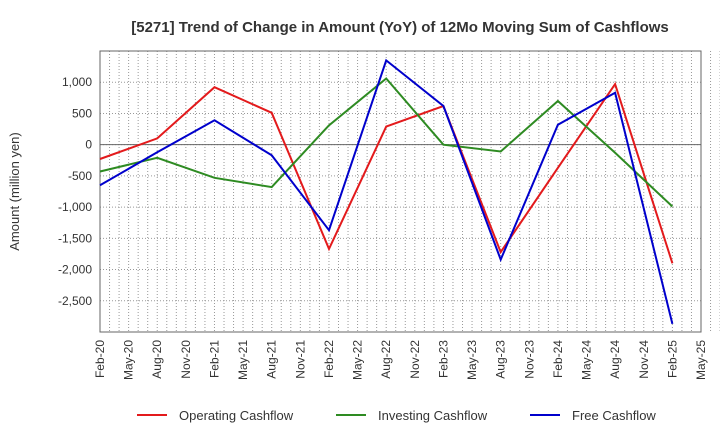 Image resolution: width=720 pixels, height=440 pixels. What do you see at coordinates (415, 359) in the screenshot?
I see `x-tick-label: Nov-22` at bounding box center [415, 359].